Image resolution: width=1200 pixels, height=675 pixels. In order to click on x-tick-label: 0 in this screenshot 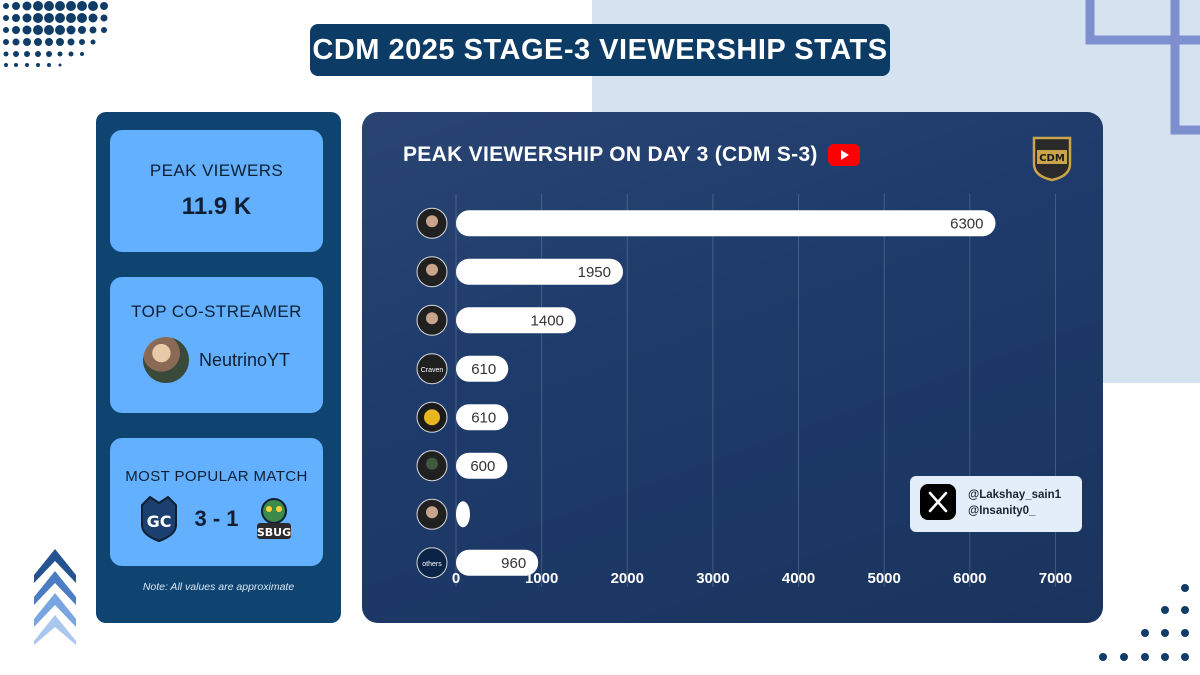, I will do `click(456, 578)`.